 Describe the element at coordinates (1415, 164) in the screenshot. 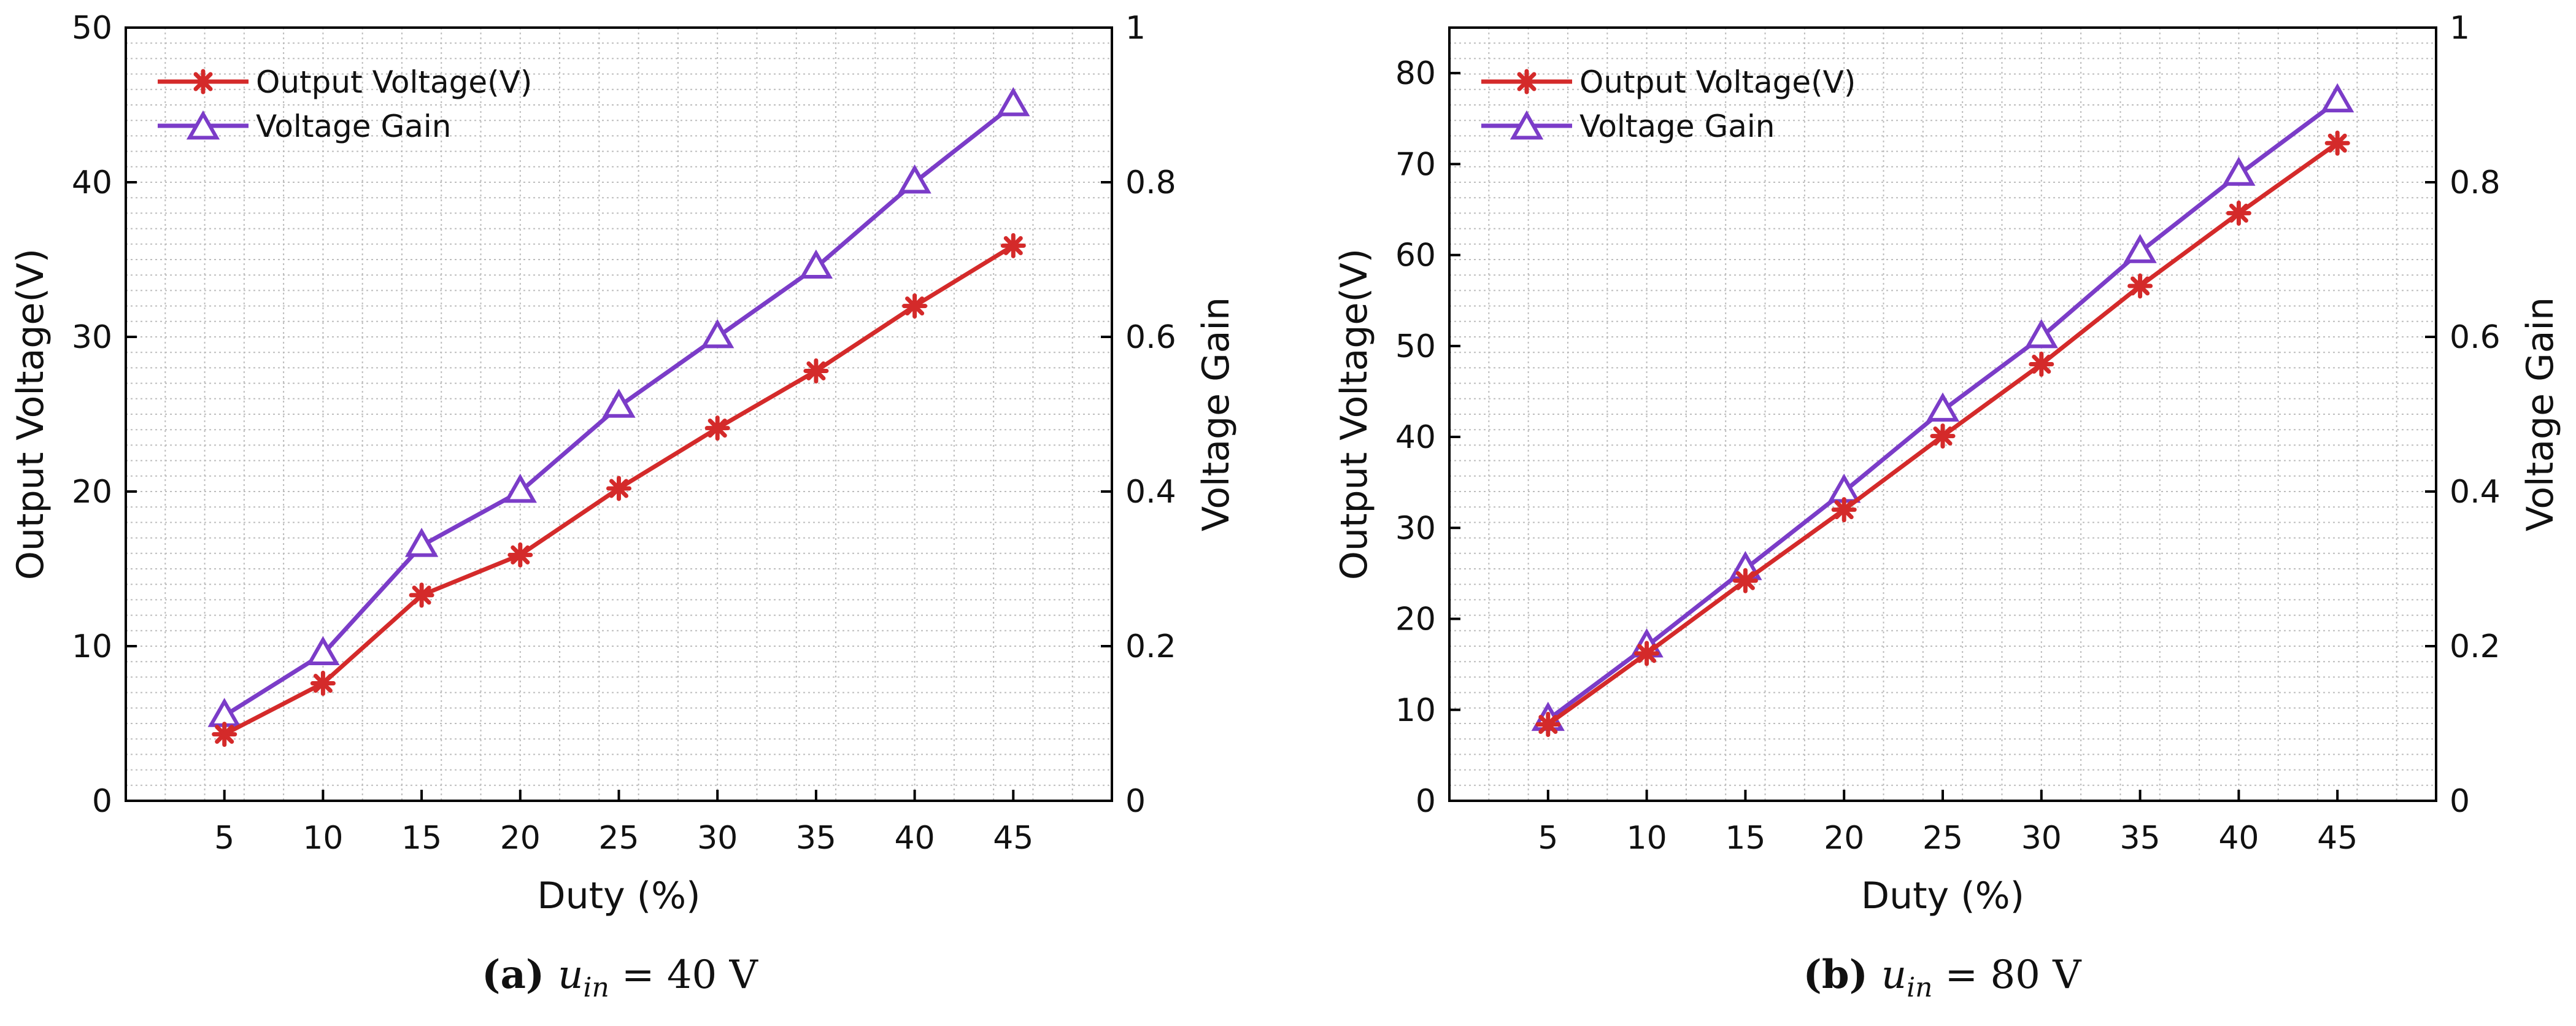

I see `y-tick-label: 70` at that location.